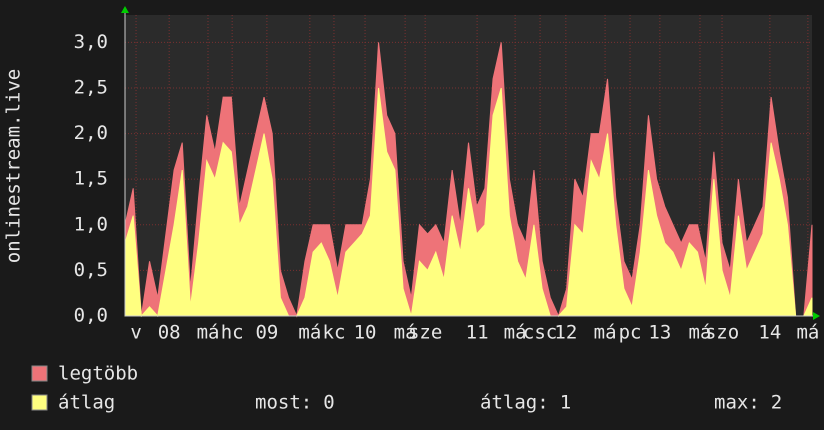 This screenshot has width=824, height=430. What do you see at coordinates (135, 333) in the screenshot?
I see `x-tick-label: v` at bounding box center [135, 333].